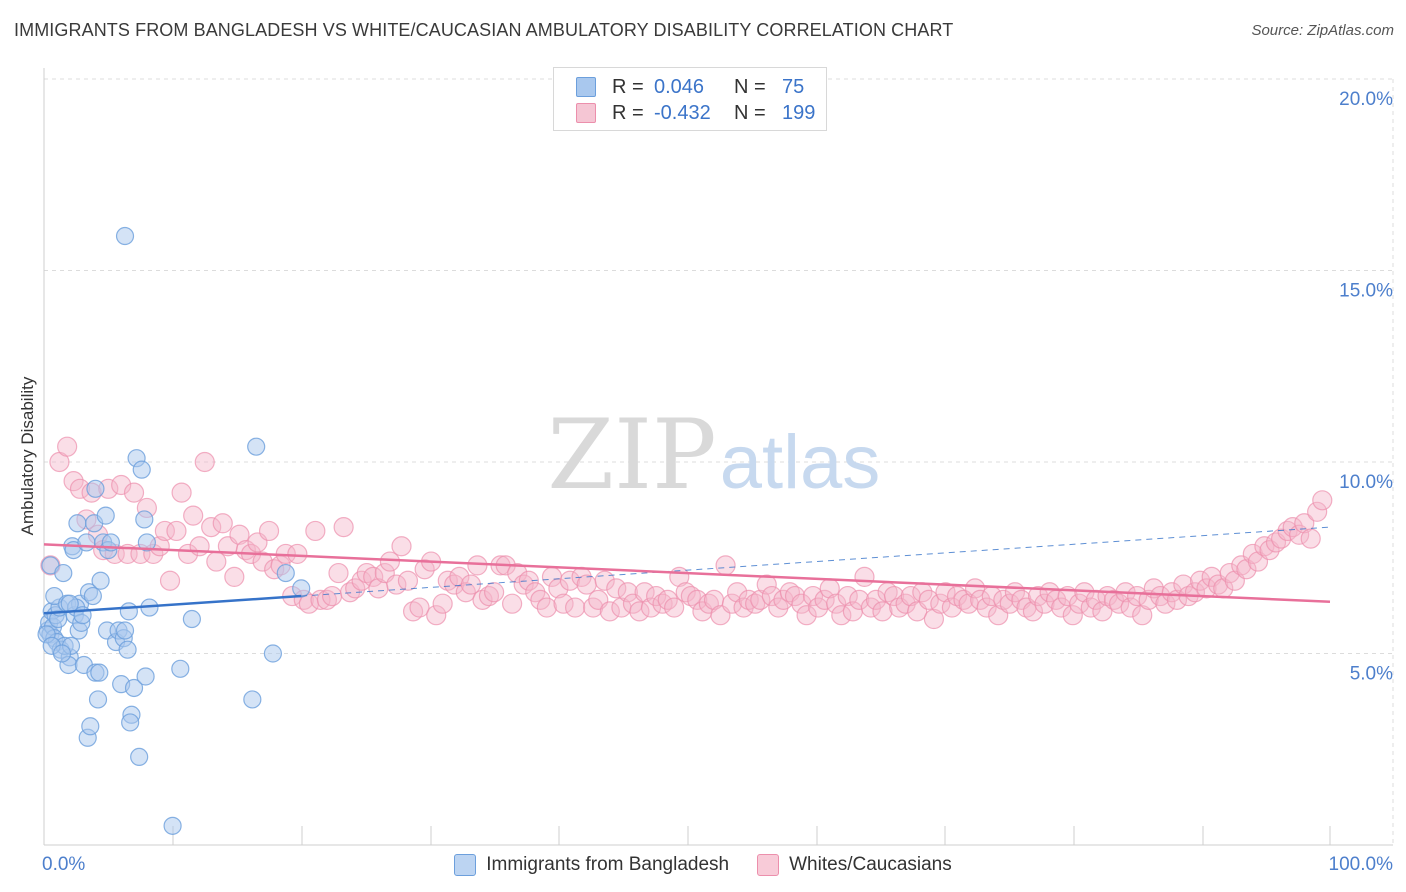  What do you see at coordinates (800, 462) in the screenshot?
I see `watermark-atlas: atlas` at bounding box center [800, 462].